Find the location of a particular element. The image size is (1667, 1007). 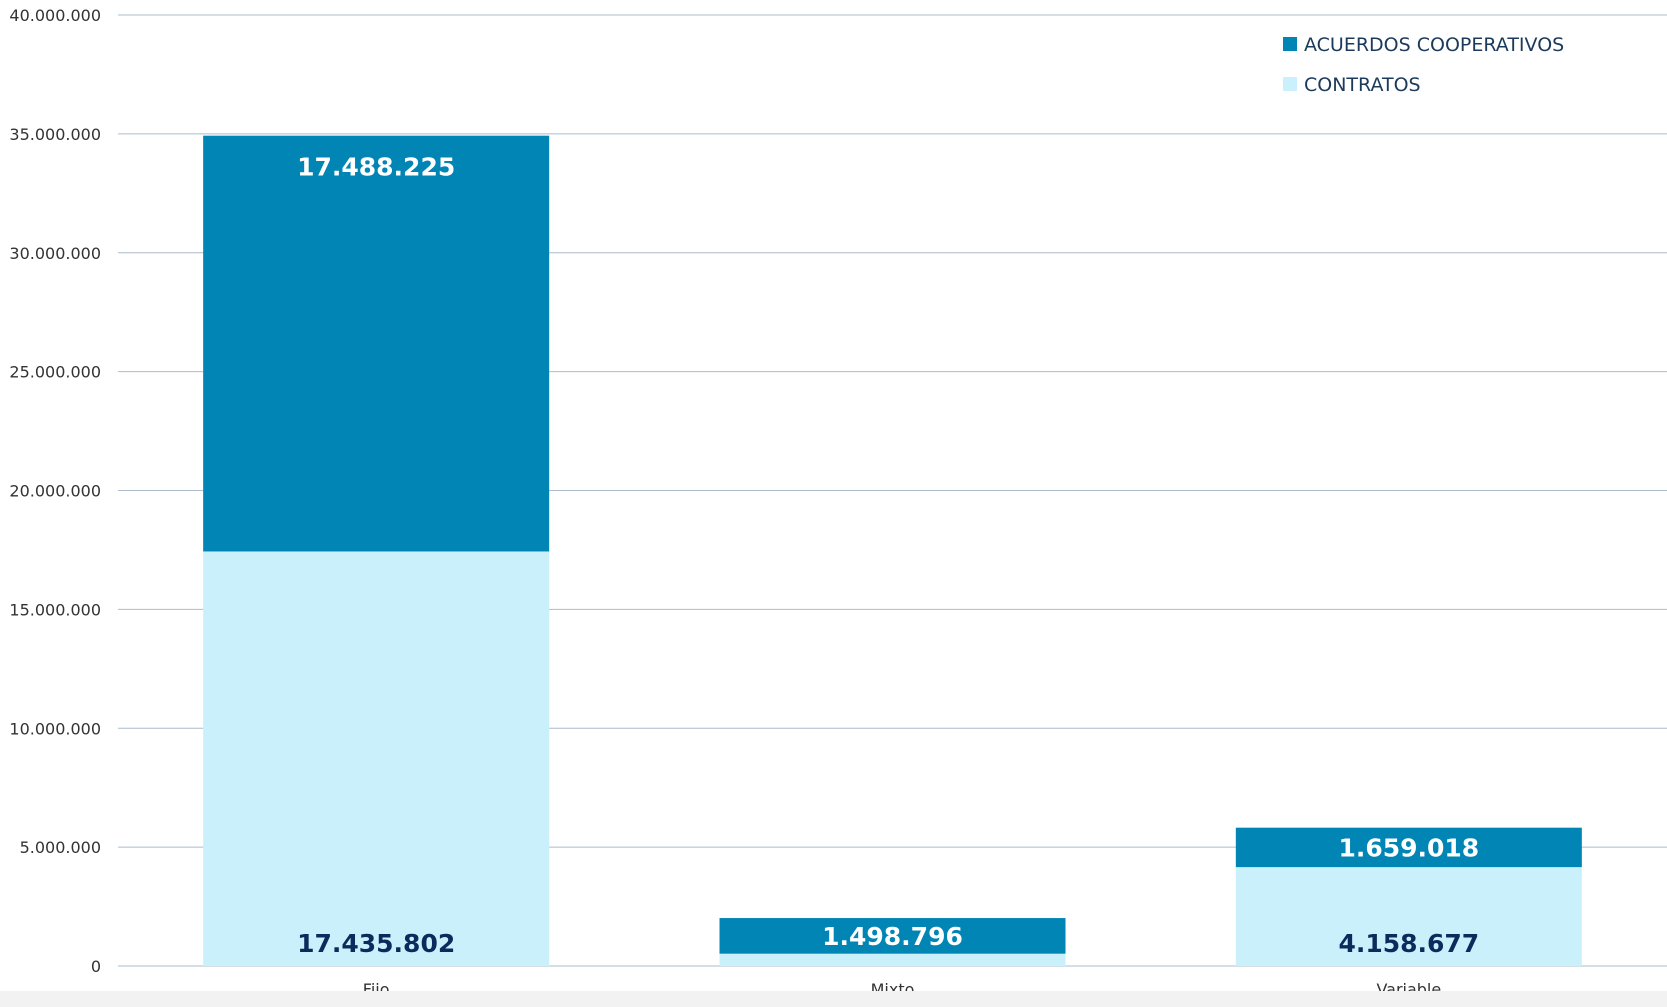

legend-label: ACUERDOS COOPERATIVOS is located at coordinates (1434, 45).